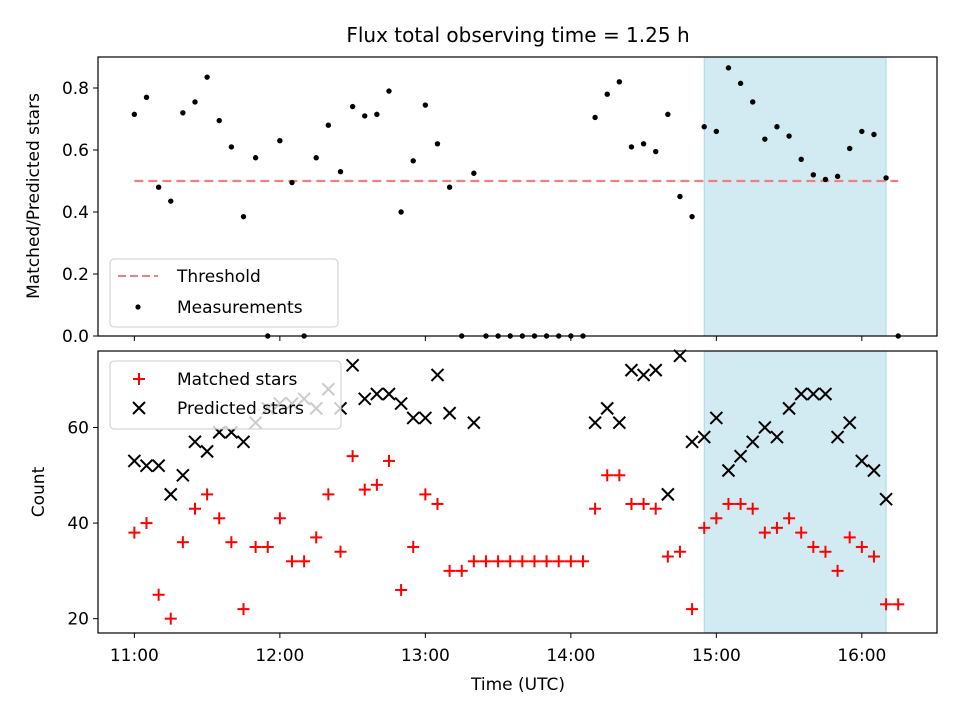 The height and width of the screenshot is (720, 960). What do you see at coordinates (39, 491) in the screenshot?
I see `bottom-y-axis-label: Count` at bounding box center [39, 491].